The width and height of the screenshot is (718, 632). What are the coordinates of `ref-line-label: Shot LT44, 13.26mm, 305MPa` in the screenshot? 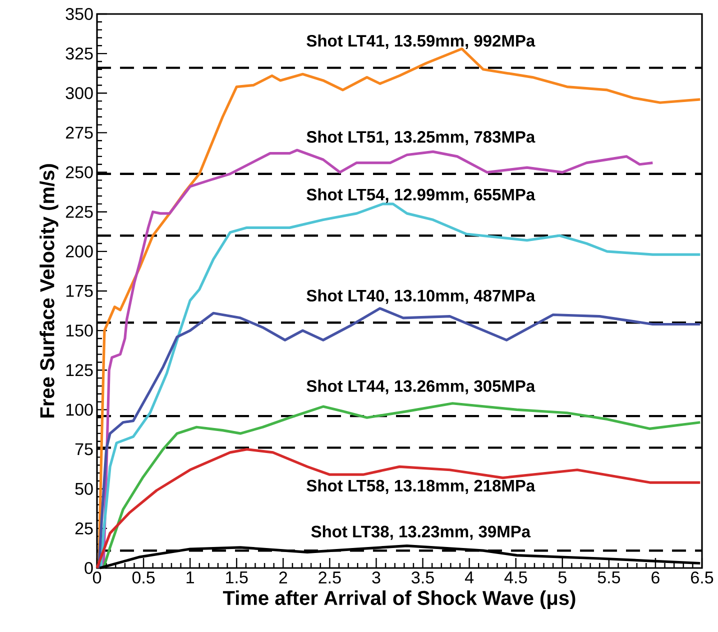 It's located at (421, 387).